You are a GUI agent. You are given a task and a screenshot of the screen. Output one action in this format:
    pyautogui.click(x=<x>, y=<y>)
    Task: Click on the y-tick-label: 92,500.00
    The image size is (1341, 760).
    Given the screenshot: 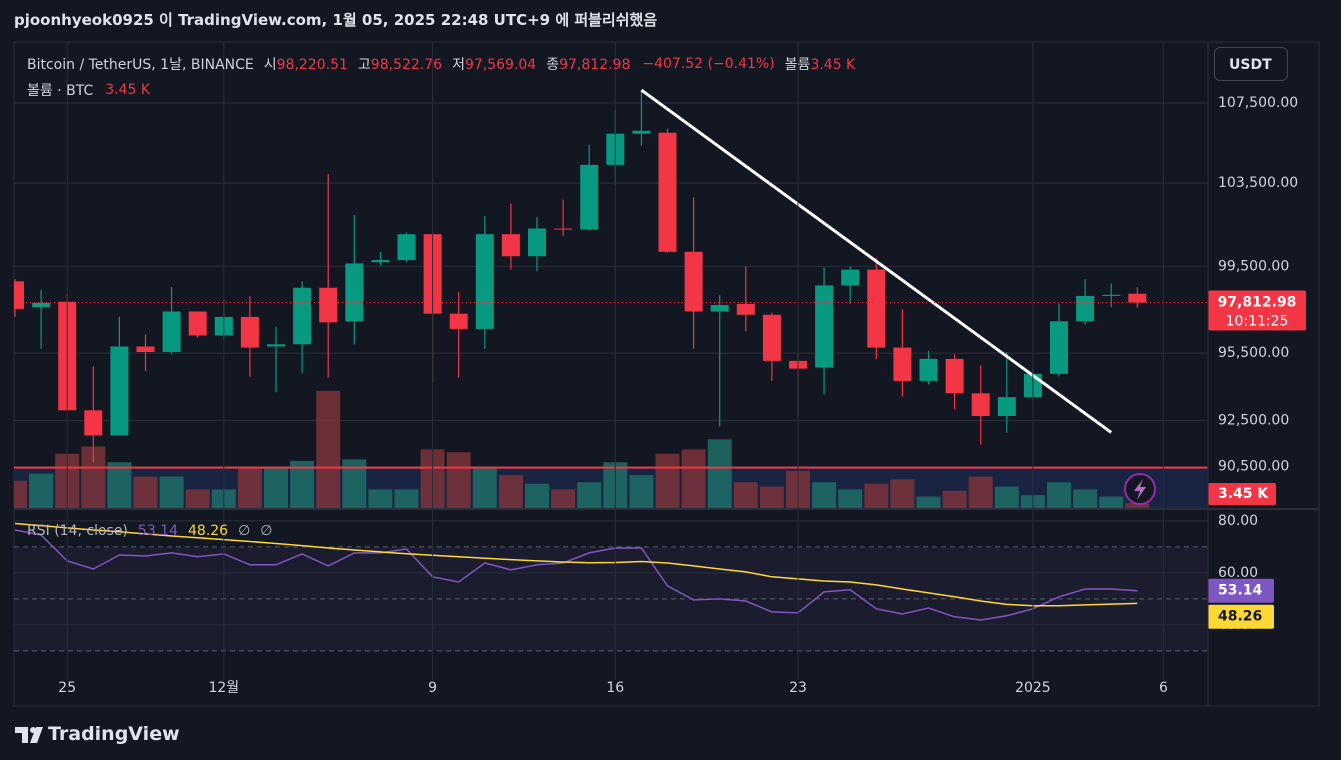 What is the action you would take?
    pyautogui.click(x=1253, y=421)
    